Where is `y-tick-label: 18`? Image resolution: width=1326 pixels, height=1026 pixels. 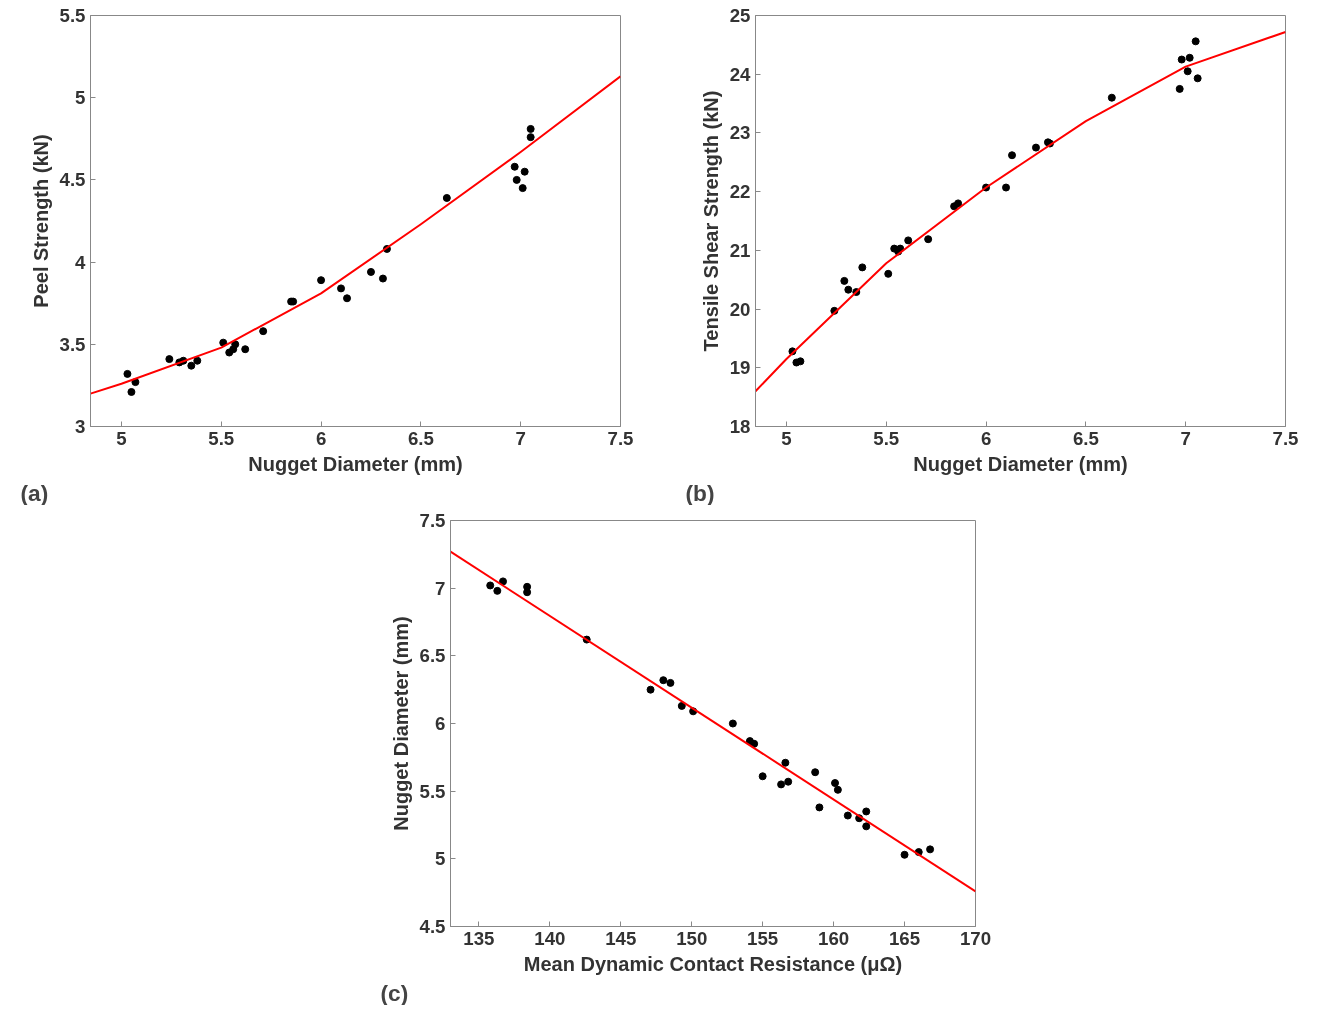
y-tick-label: 18 is located at coordinates (740, 426).